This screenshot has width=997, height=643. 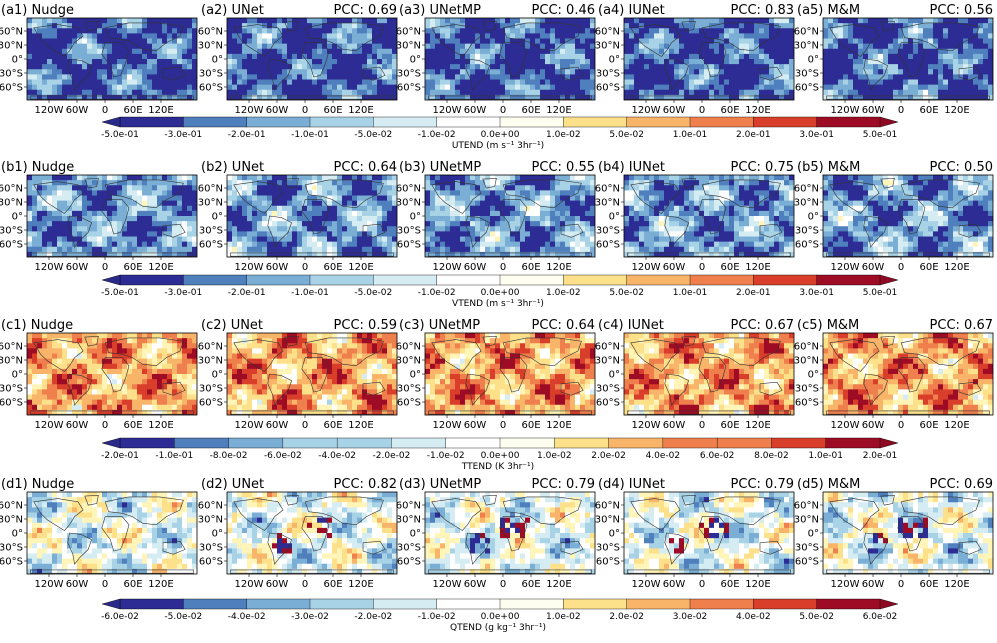 I want to click on lat-tick-label: 30°N, so click(x=408, y=46).